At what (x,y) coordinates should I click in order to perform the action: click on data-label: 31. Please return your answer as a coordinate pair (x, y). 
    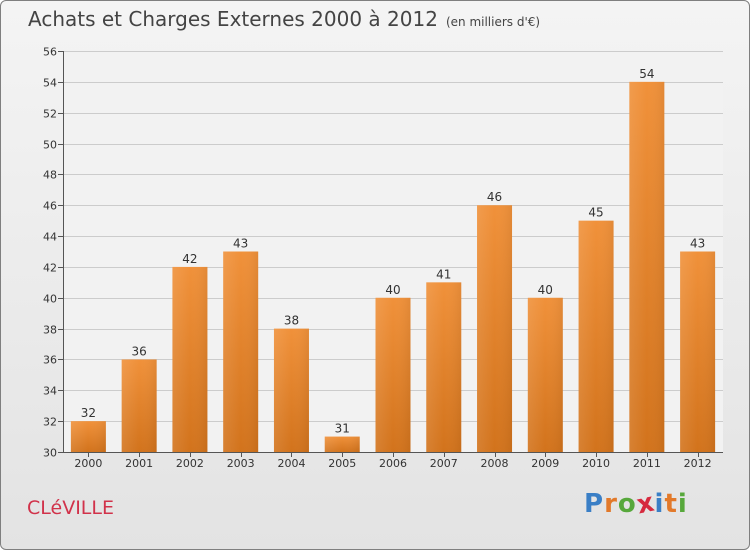
    Looking at the image, I should click on (342, 429).